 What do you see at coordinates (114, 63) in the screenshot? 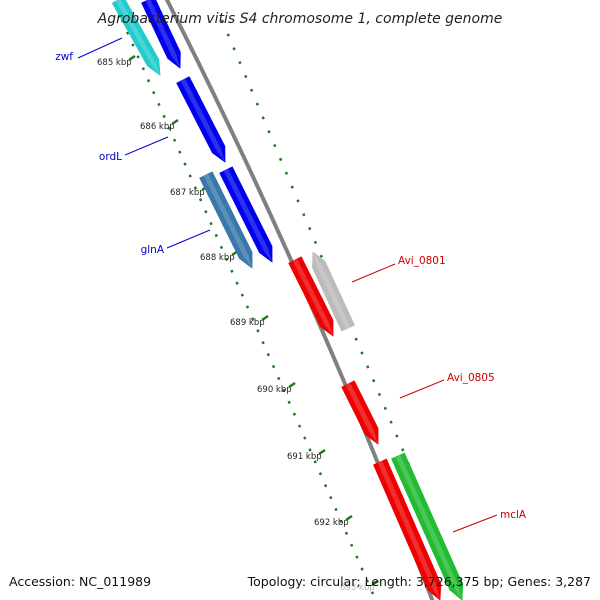
I see `tick-label: 685 kbp` at bounding box center [114, 63].